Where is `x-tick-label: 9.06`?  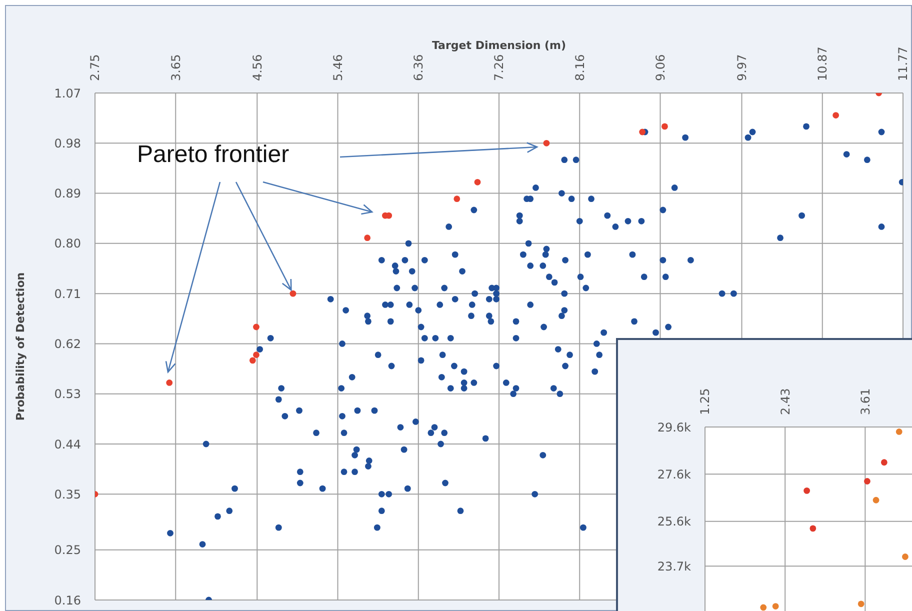
x-tick-label: 9.06 is located at coordinates (660, 67).